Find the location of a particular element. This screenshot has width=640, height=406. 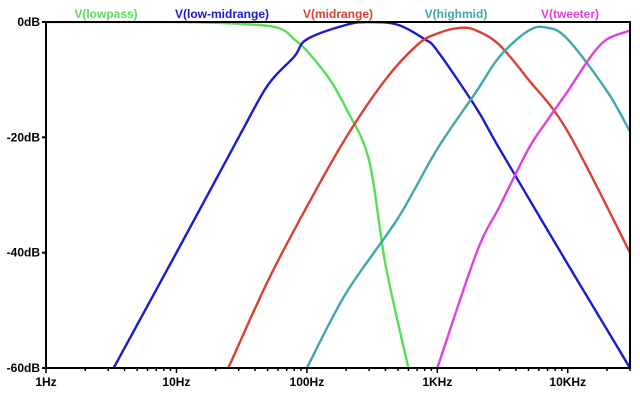

y-tick-label: -60dB is located at coordinates (24, 368).